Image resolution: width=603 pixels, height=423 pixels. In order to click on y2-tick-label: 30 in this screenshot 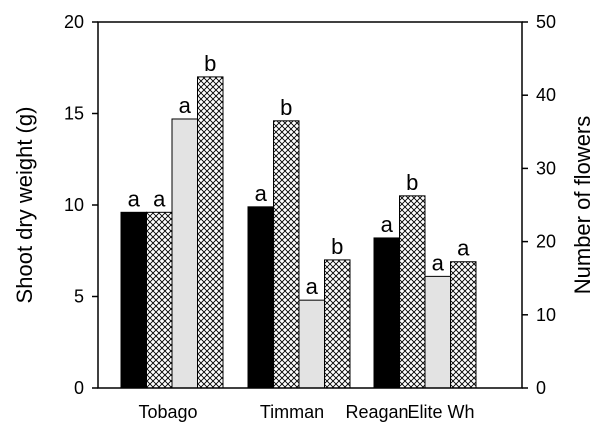, I will do `click(546, 168)`.